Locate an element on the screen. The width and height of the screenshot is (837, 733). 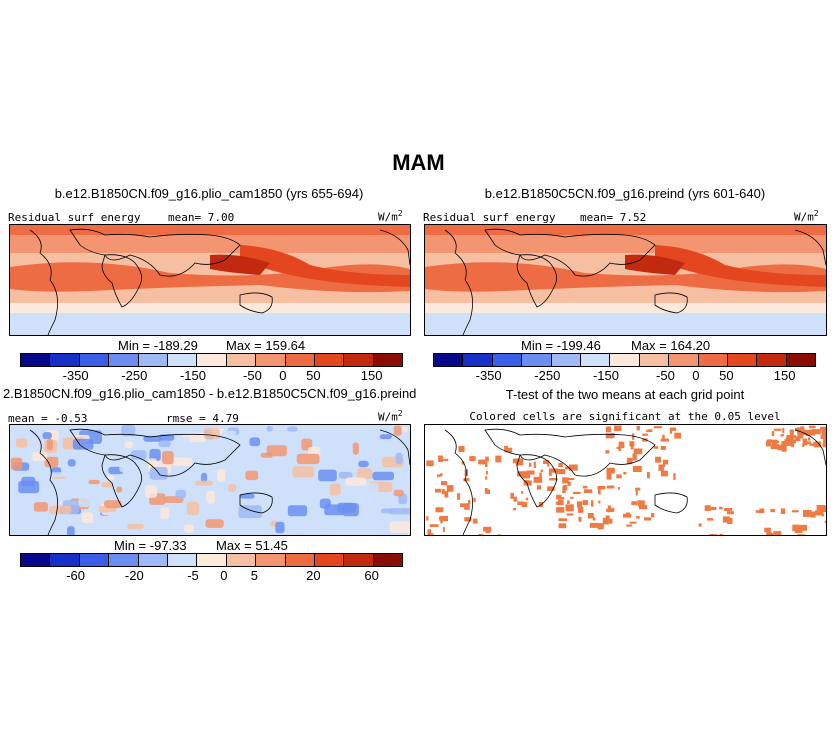
panel1-mean-label: mean= 7.00 is located at coordinates (201, 217).